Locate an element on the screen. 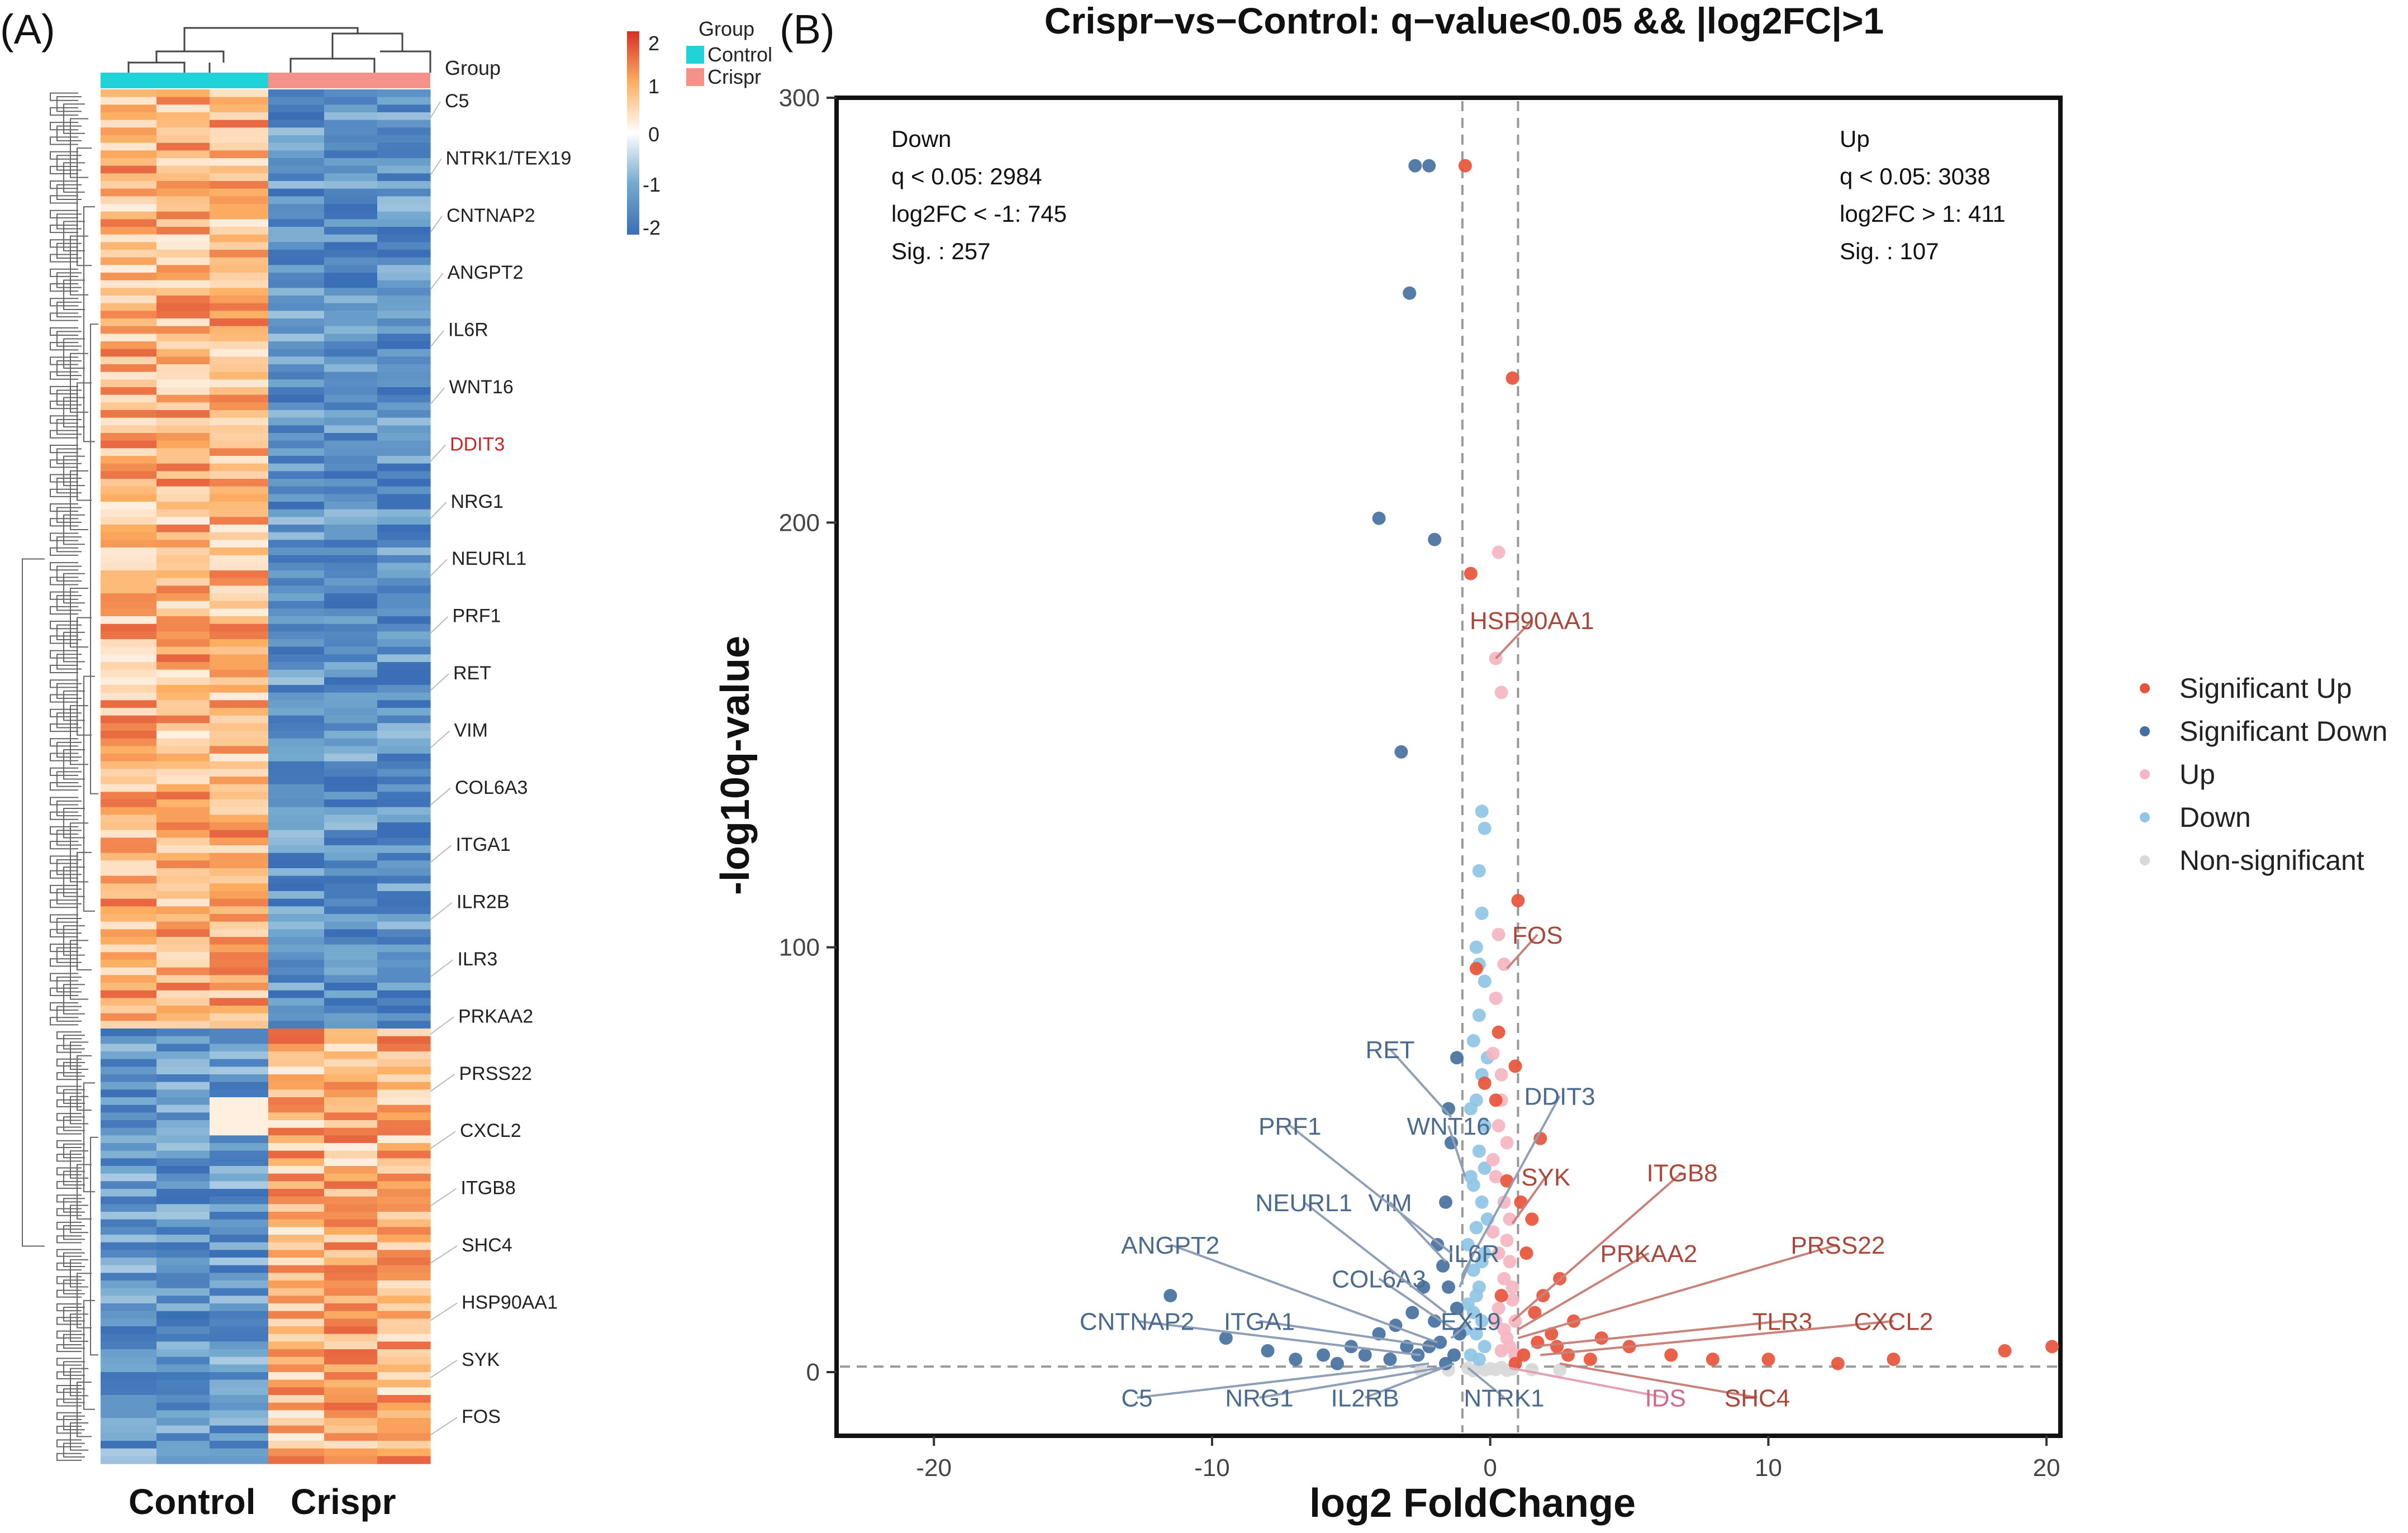 This screenshot has height=1533, width=2408. down-annotation-sig: Sig. : 257 is located at coordinates (940, 251).